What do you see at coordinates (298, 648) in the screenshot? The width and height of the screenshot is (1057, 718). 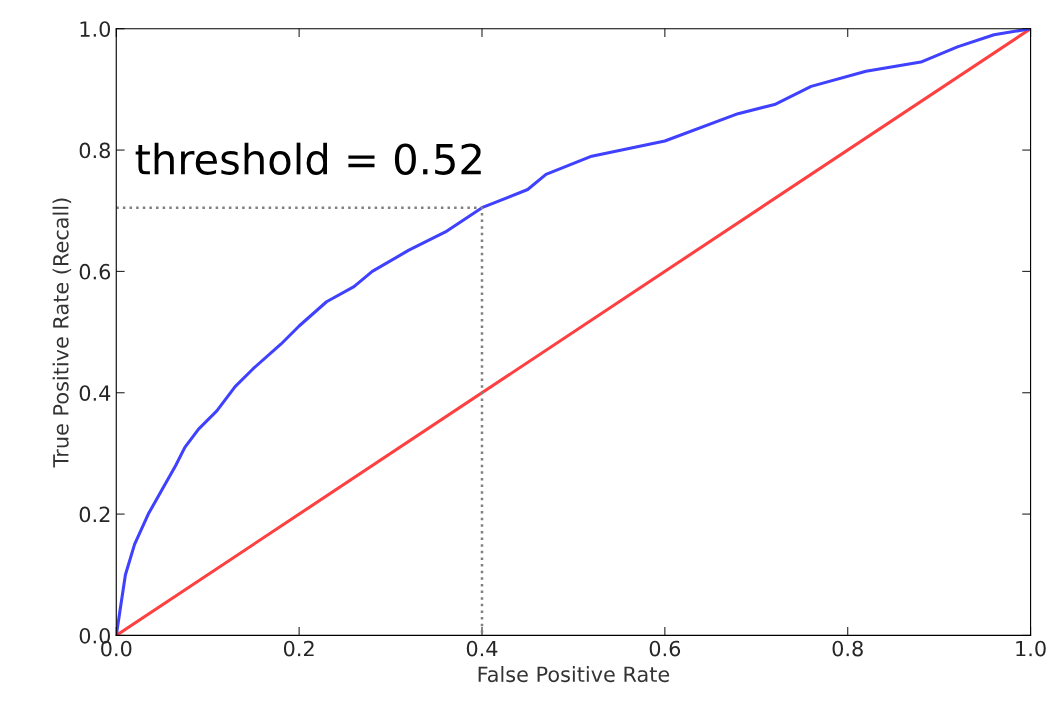 I see `x-tick-label: 0.2` at bounding box center [298, 648].